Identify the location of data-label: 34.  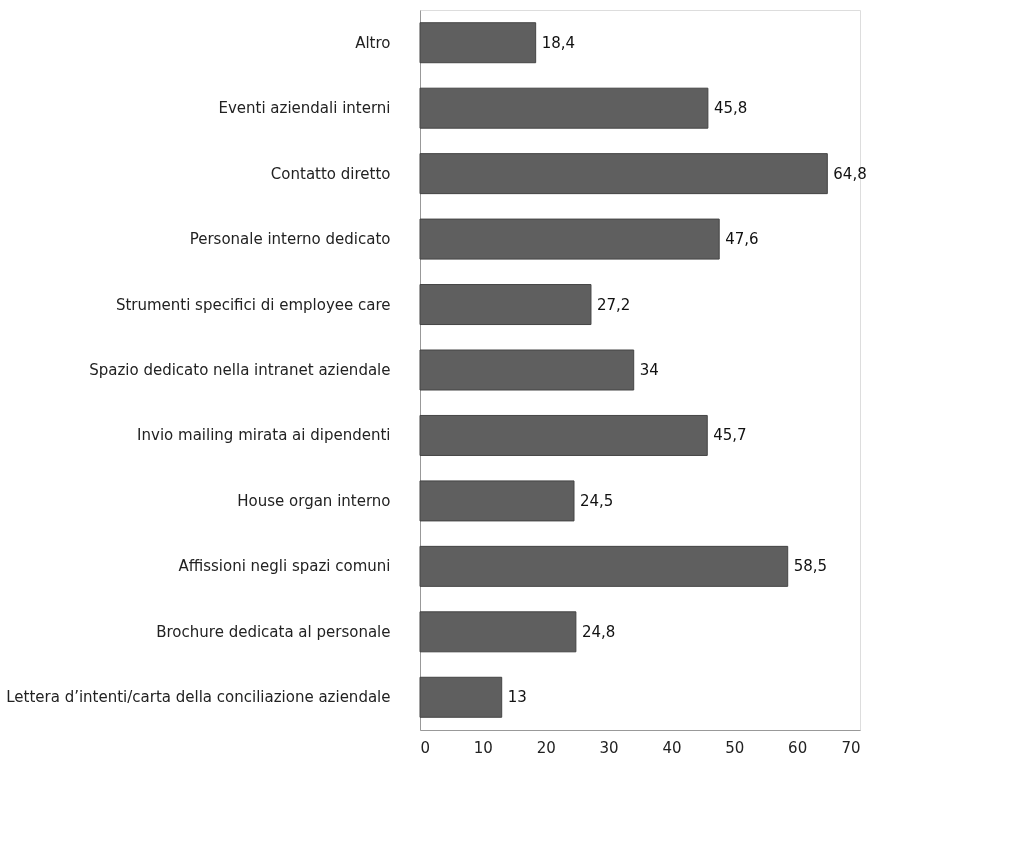
(649, 370).